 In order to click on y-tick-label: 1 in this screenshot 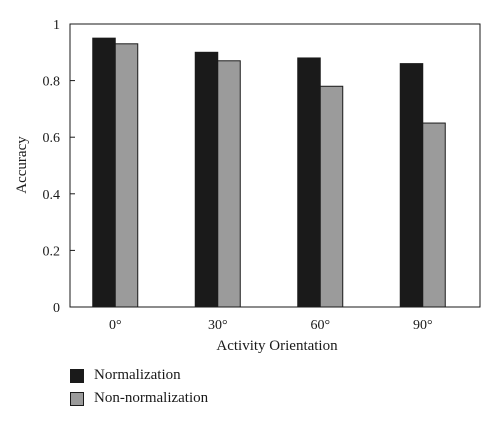, I will do `click(56, 25)`.